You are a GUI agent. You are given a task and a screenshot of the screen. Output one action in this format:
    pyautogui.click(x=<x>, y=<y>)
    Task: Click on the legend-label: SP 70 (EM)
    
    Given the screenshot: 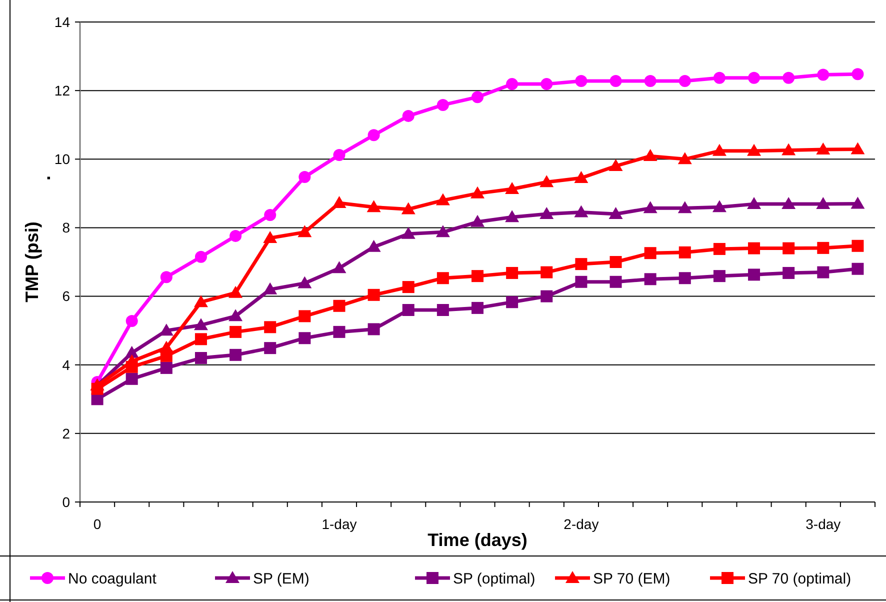 What is the action you would take?
    pyautogui.click(x=631, y=579)
    